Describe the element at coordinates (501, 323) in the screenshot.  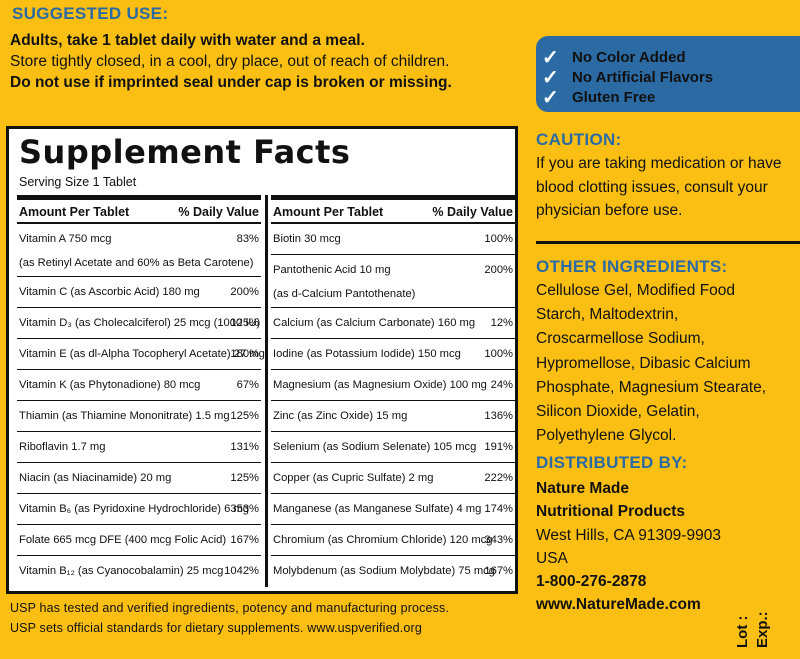
I see `nutrient-dv: 12%` at that location.